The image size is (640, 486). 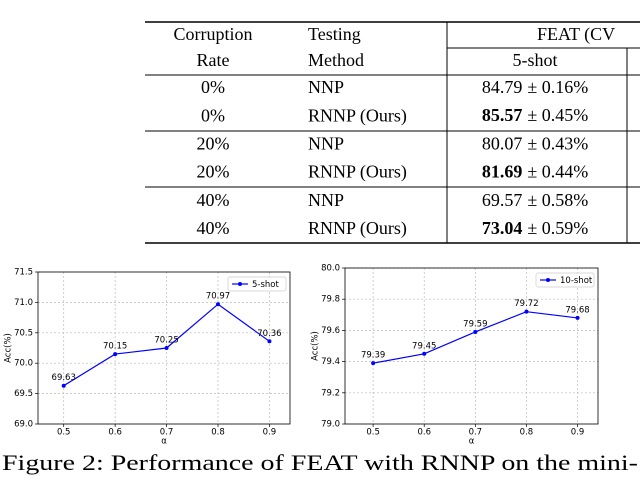 What do you see at coordinates (166, 341) in the screenshot?
I see `data-label: 70.25` at bounding box center [166, 341].